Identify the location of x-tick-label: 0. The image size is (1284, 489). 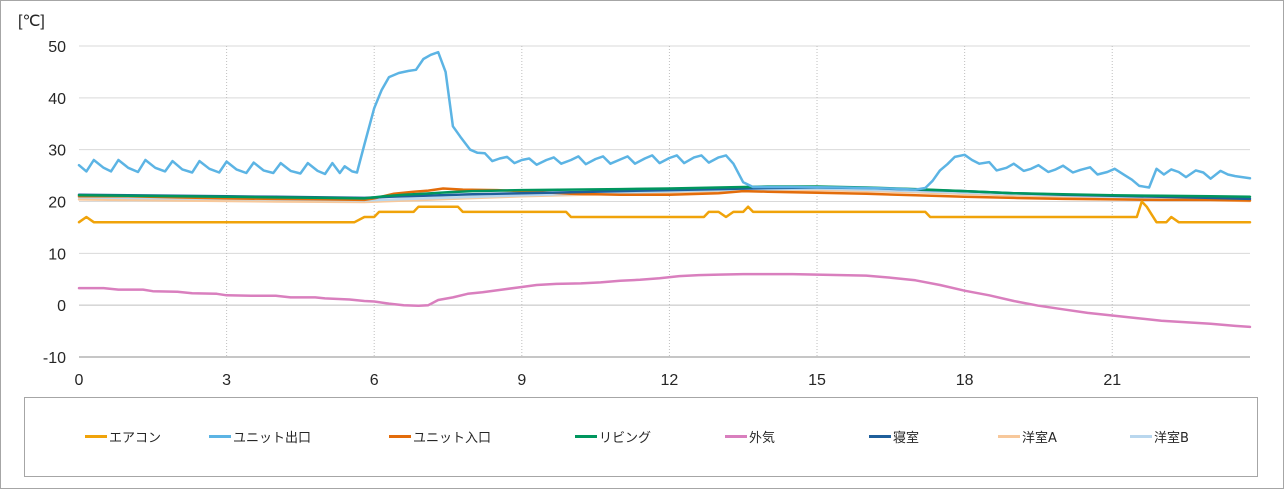
(79, 380).